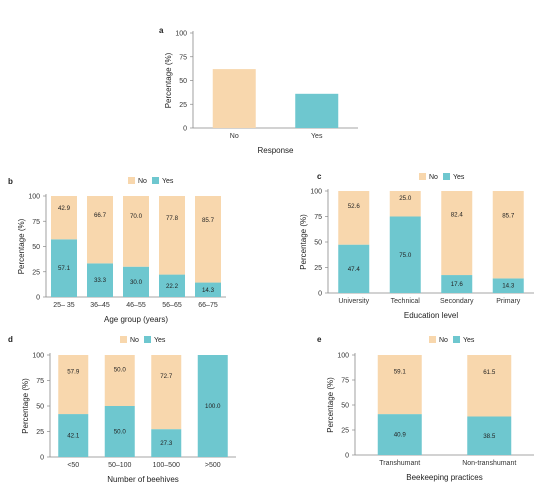 The image size is (550, 489). Describe the element at coordinates (444, 477) in the screenshot. I see `x-axis-title: Beekeeping practices` at that location.